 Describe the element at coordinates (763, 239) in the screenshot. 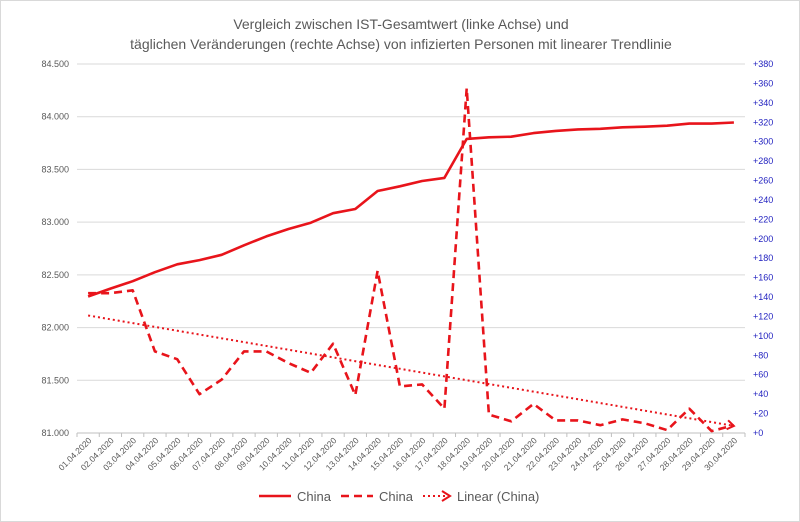

I see `right-tick-label: +200` at that location.